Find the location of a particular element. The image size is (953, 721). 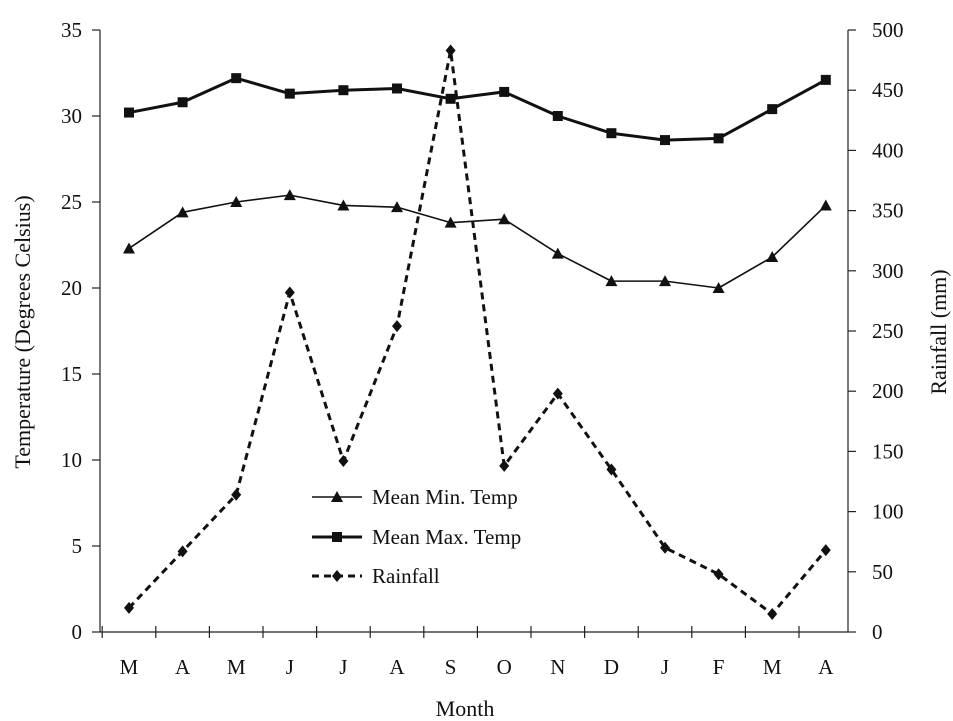

left-tick-label: 35 is located at coordinates (71, 30).